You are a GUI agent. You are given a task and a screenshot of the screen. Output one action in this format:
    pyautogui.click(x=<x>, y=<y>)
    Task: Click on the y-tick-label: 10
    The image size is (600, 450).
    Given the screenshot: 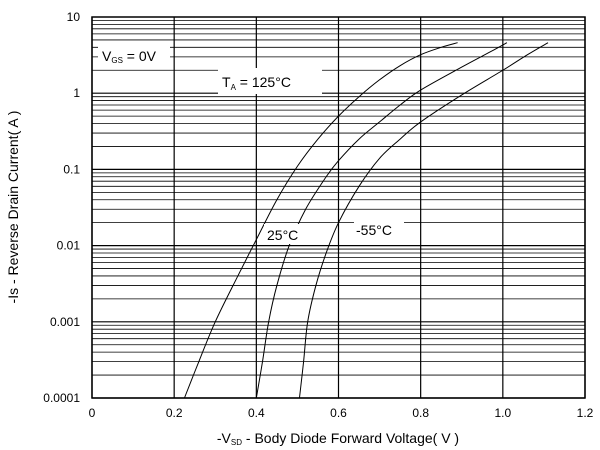 What is the action you would take?
    pyautogui.click(x=74, y=17)
    